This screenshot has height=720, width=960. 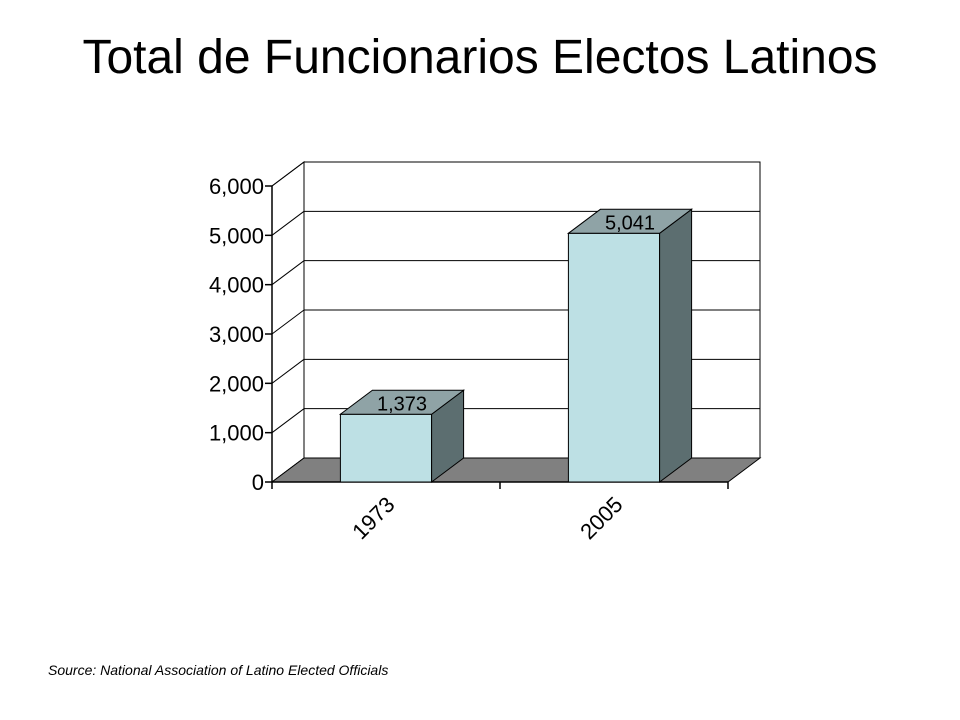 What do you see at coordinates (236, 383) in the screenshot?
I see `y-tick-label: 2,000` at bounding box center [236, 383].